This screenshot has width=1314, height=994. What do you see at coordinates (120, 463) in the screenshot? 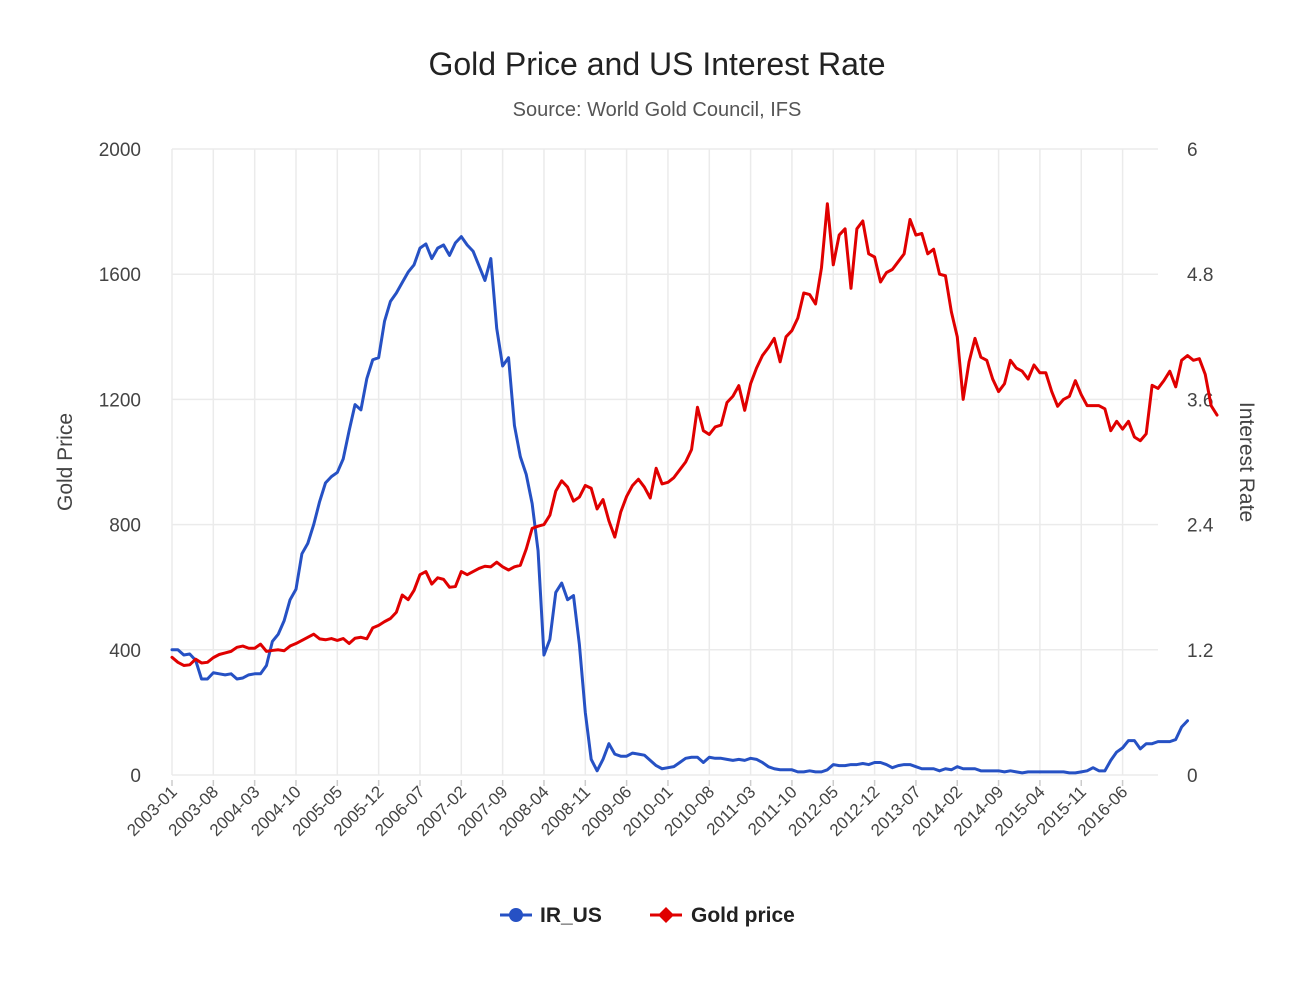
I see `left-axis-ticks: 0 400 800 1200 1600 2000` at bounding box center [120, 463].